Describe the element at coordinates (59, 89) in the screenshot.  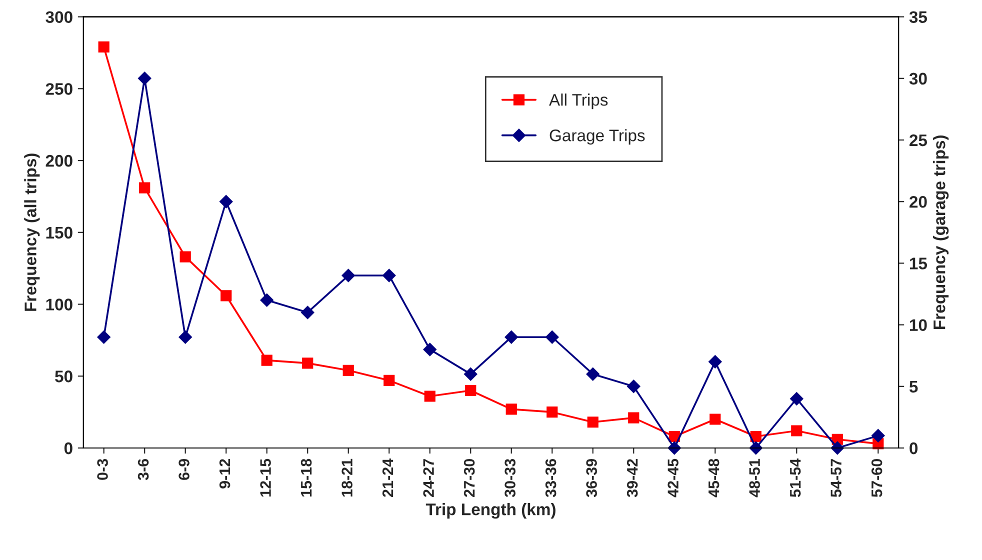
I see `y-tick-label: 250` at that location.